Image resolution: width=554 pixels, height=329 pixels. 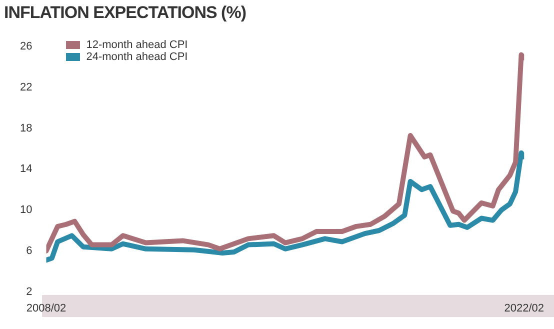 What do you see at coordinates (137, 44) in the screenshot?
I see `legend-label: 12-month ahead CPI` at bounding box center [137, 44].